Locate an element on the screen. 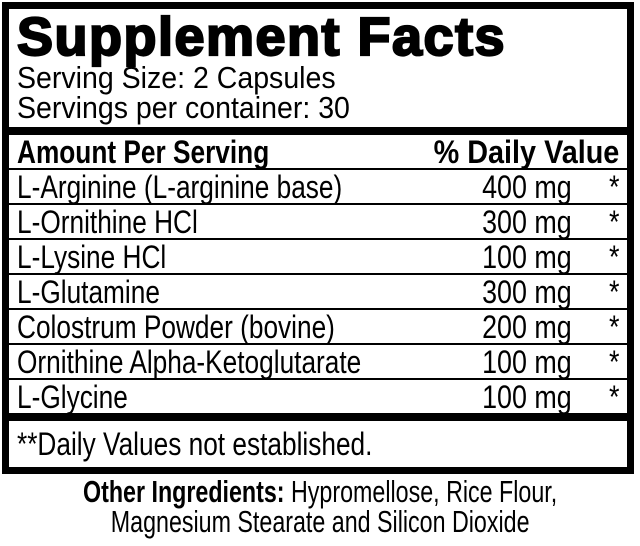 Image resolution: width=640 pixels, height=546 pixels. footnote-text: **Daily Values not established. is located at coordinates (195, 444).